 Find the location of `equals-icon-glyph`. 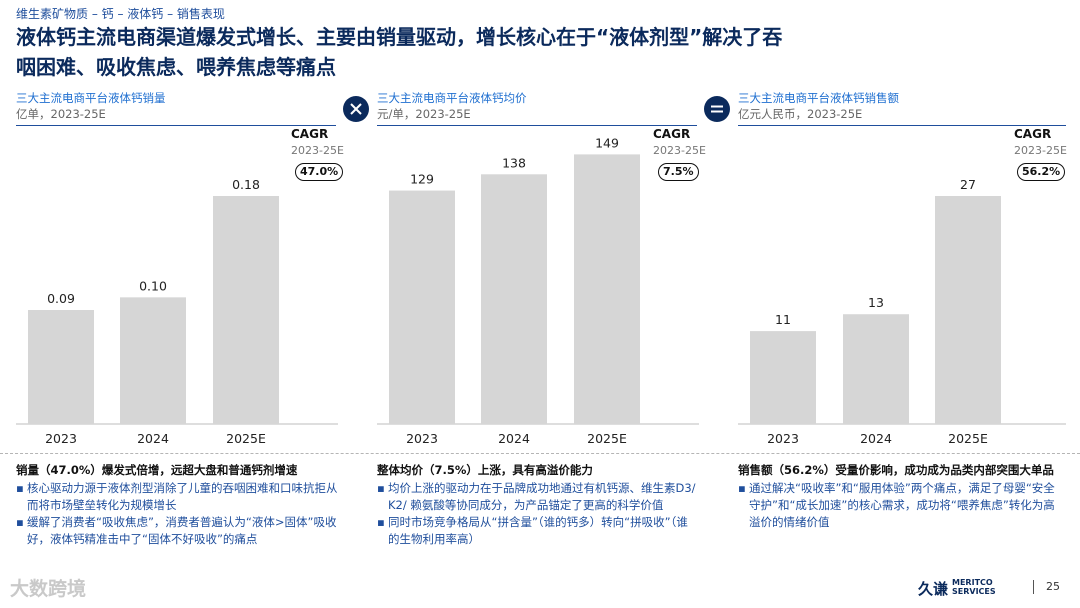

equals-icon-glyph is located at coordinates (717, 109).